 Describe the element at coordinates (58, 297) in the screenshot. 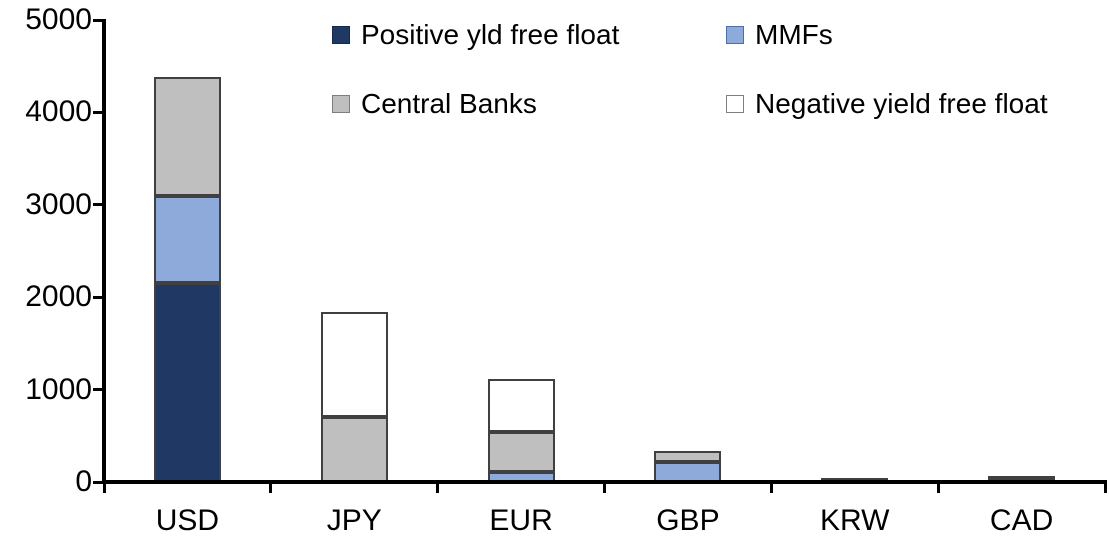

I see `y-tick-label: 2000` at that location.